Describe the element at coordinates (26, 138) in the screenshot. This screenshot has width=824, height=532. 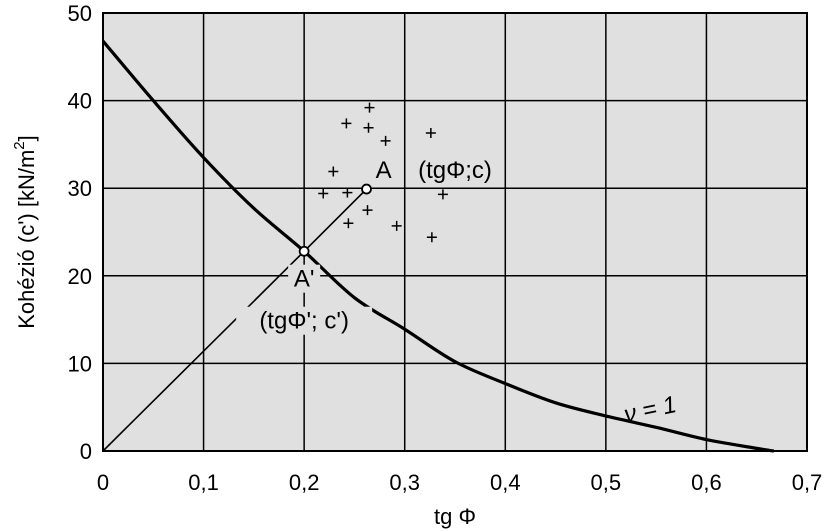
I see `y-axis-label-close: ]` at that location.